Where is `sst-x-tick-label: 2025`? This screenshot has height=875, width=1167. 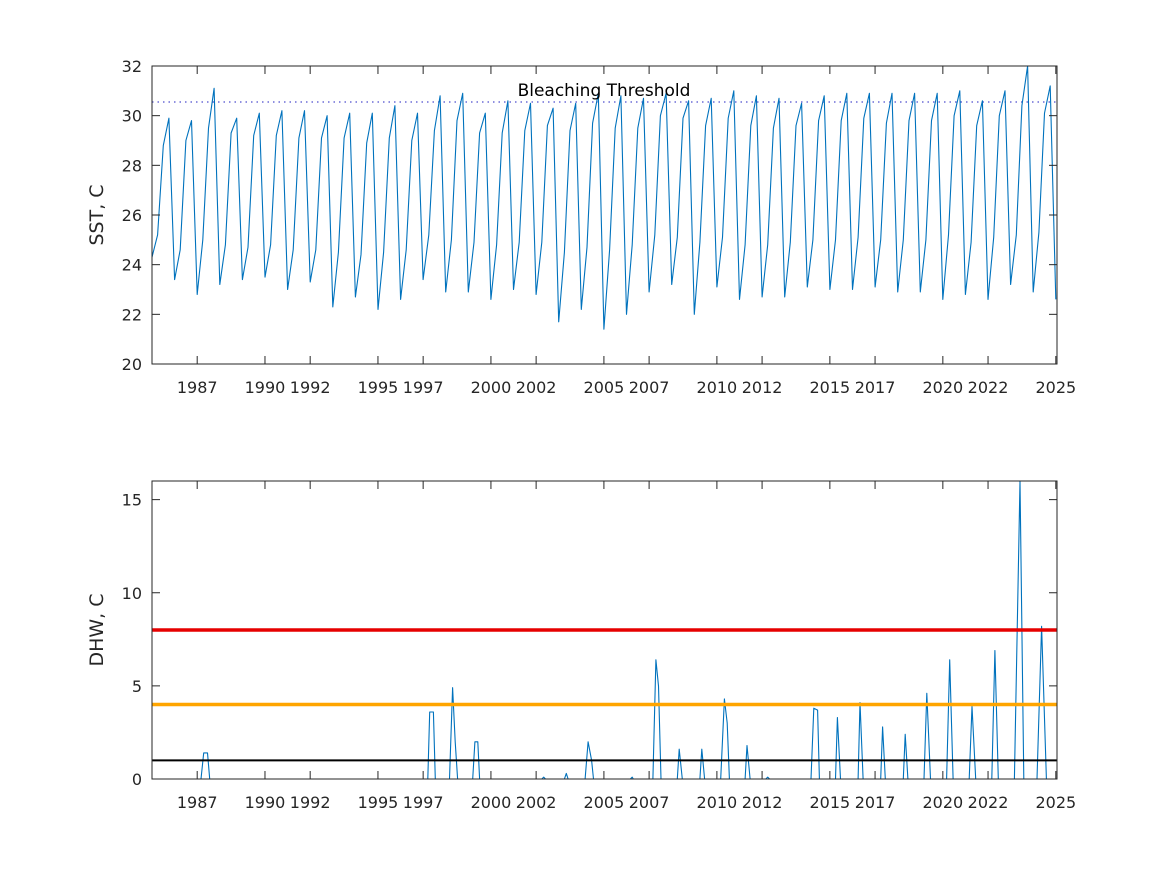
sst-x-tick-label: 2025 is located at coordinates (1055, 387).